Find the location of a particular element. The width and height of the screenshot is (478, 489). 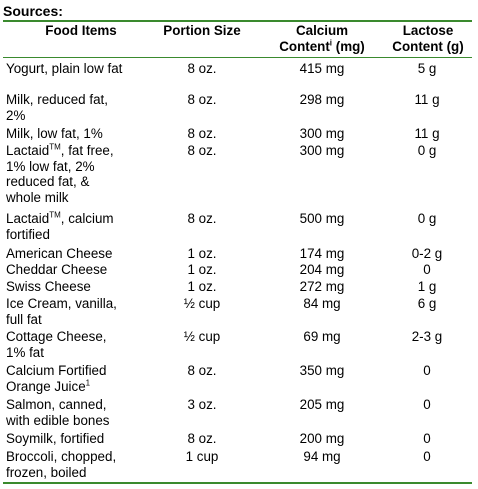

food-item-line: whole milk is located at coordinates (37, 197).